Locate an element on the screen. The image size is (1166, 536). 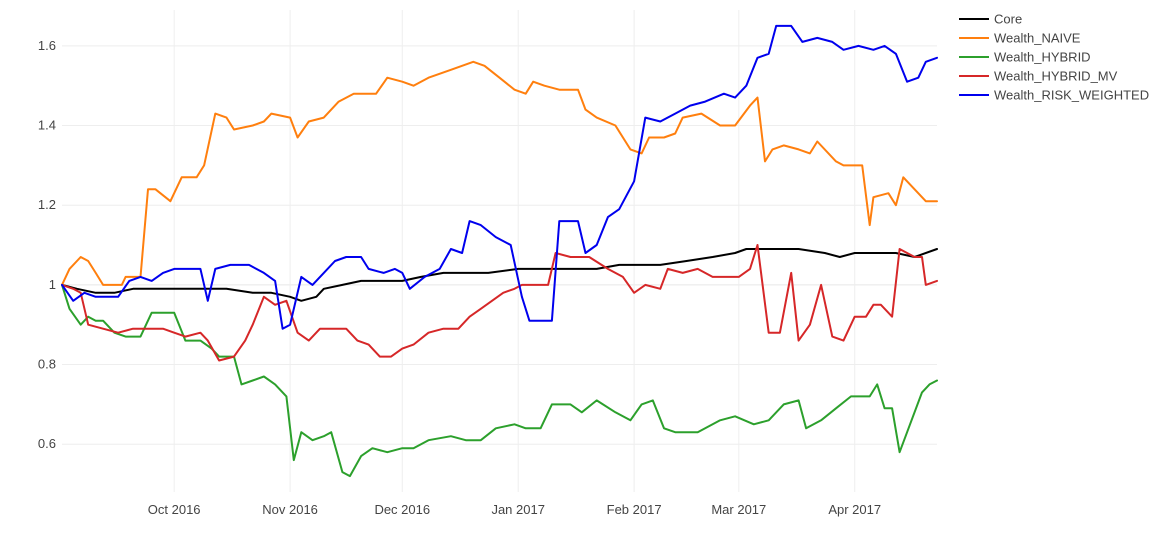
legend-item-wealth-naive: Wealth_NAIVE is located at coordinates (1020, 38).